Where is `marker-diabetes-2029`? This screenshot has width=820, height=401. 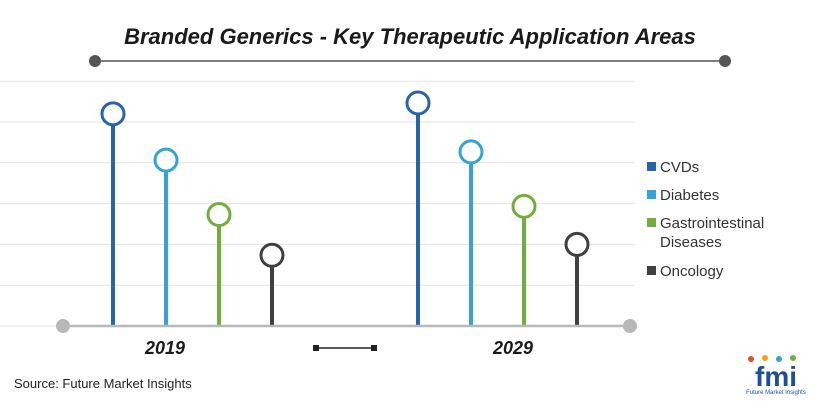
marker-diabetes-2029 is located at coordinates (471, 152).